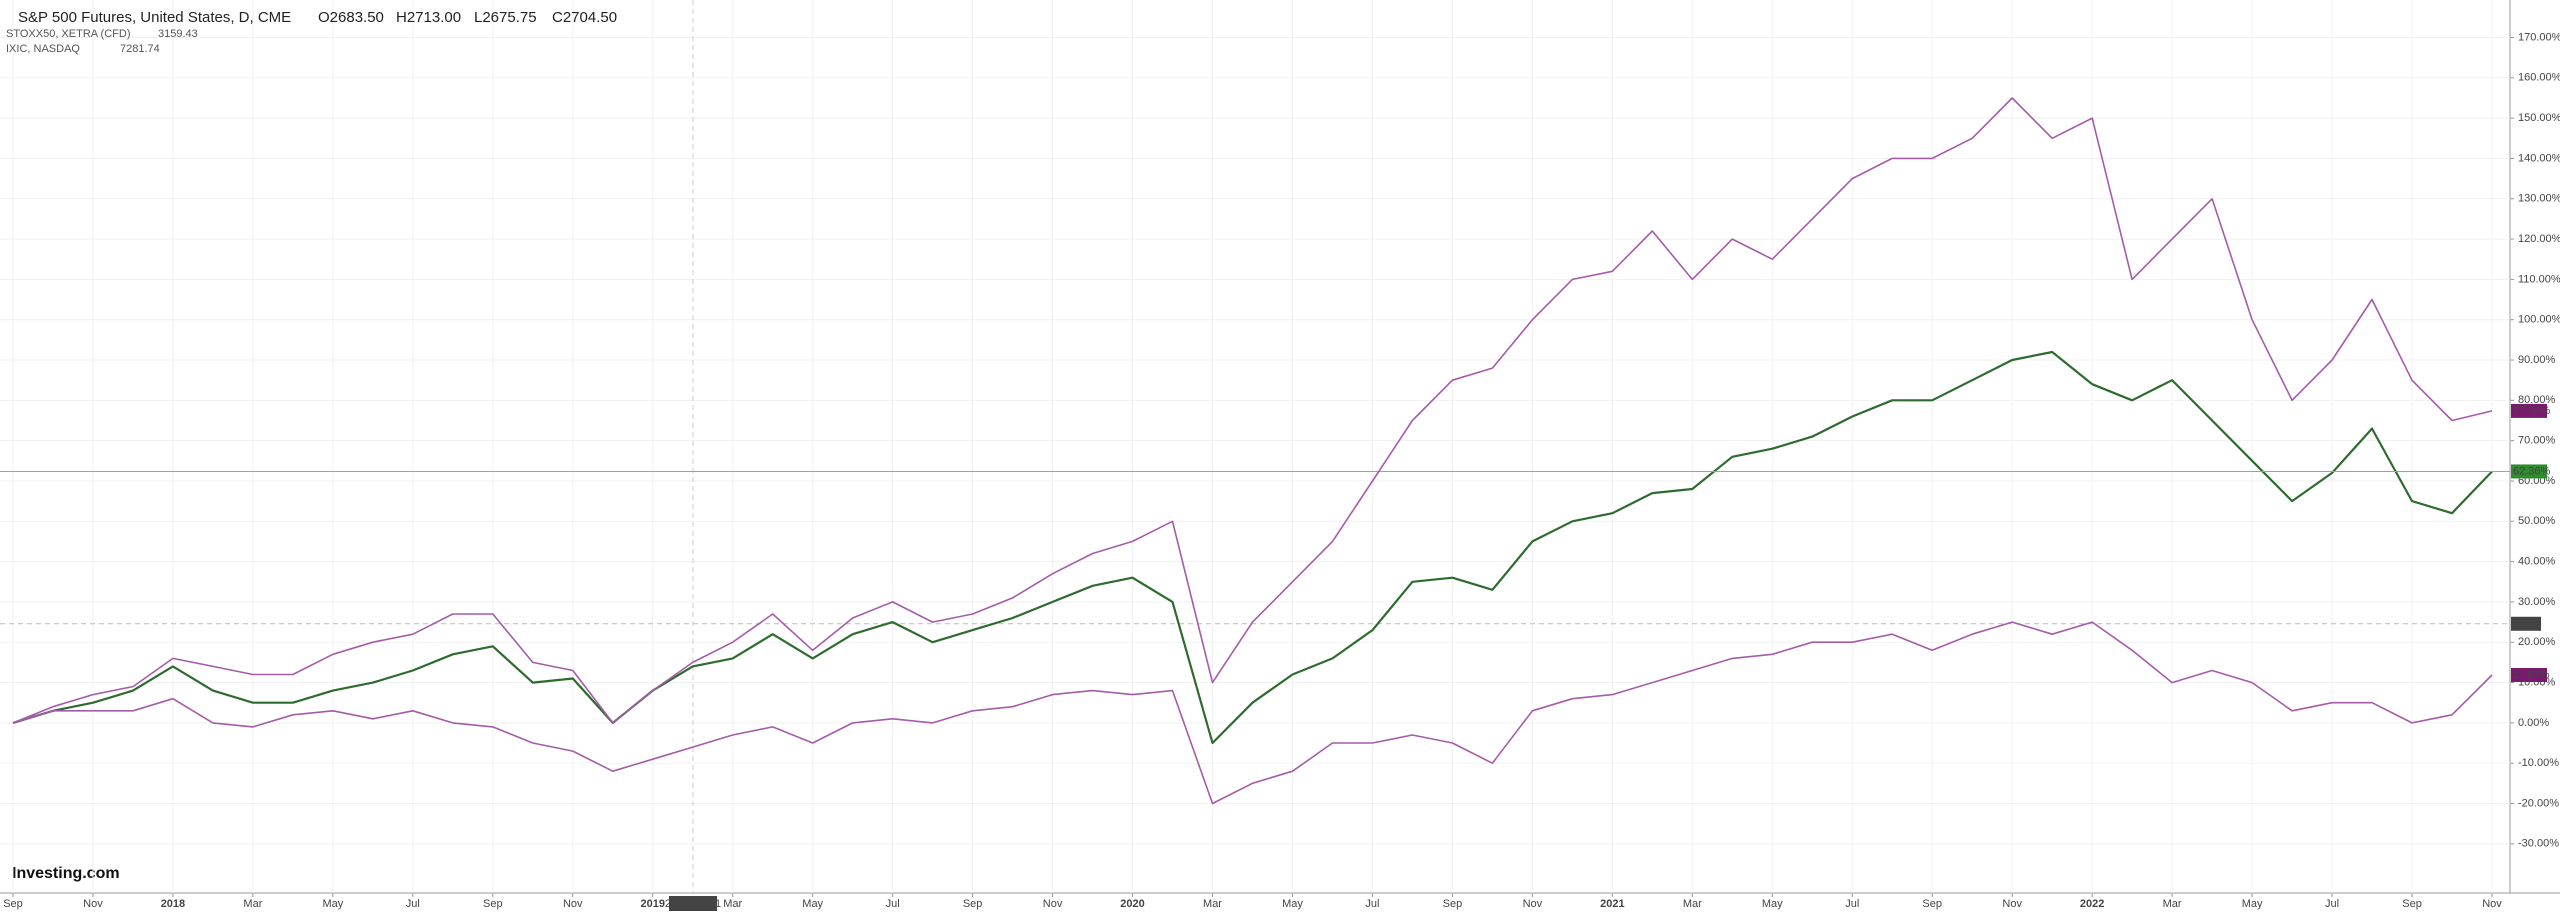 The image size is (2560, 914). I want to click on legend-quote: C2704.50, so click(584, 17).